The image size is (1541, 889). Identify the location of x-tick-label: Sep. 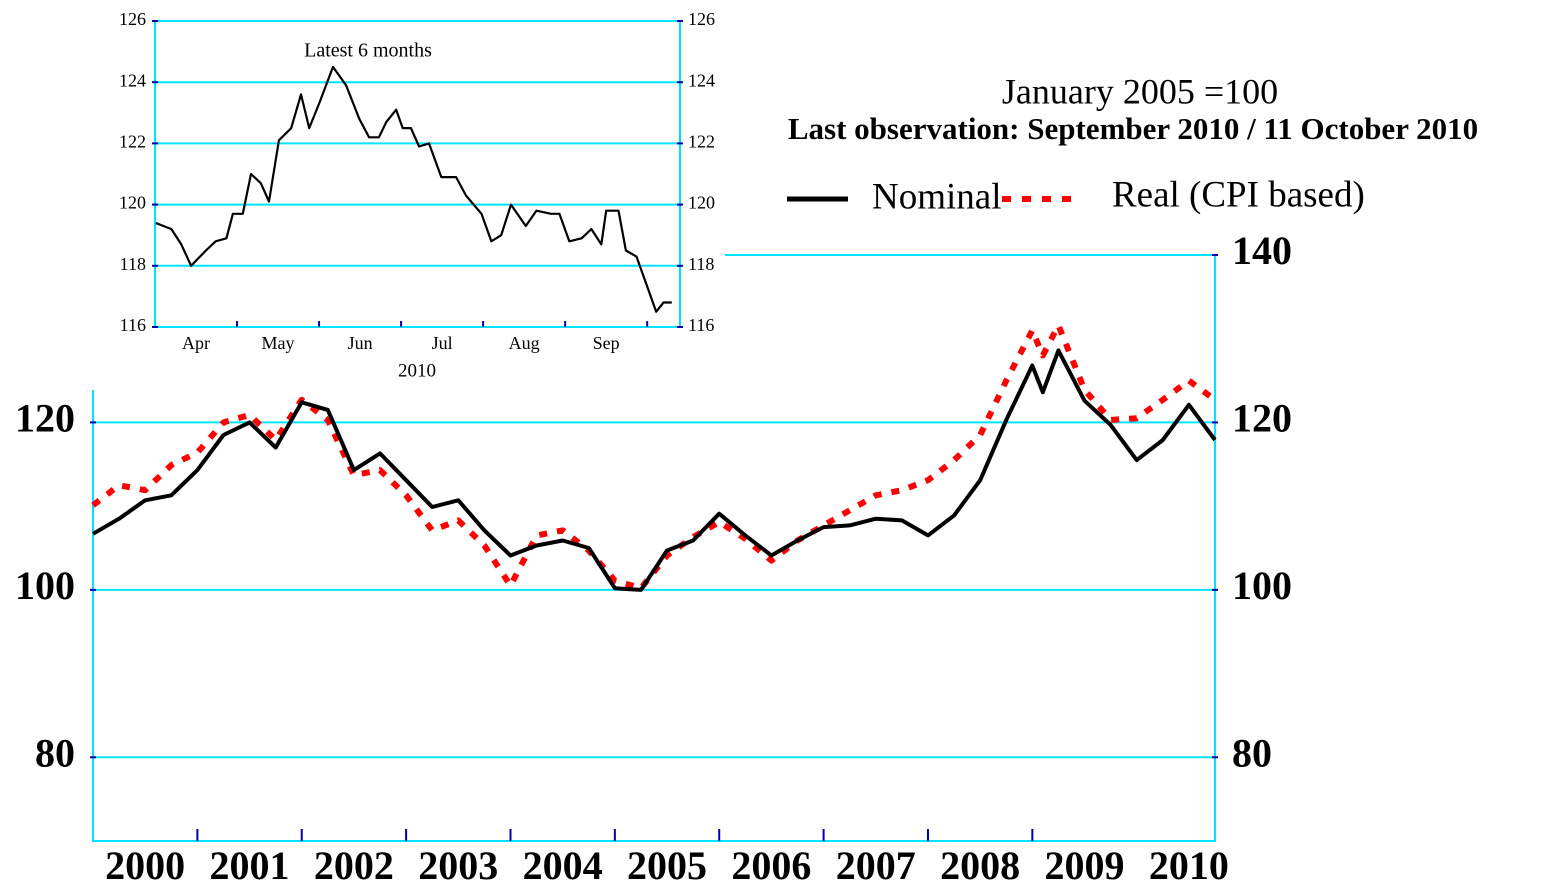
(606, 343).